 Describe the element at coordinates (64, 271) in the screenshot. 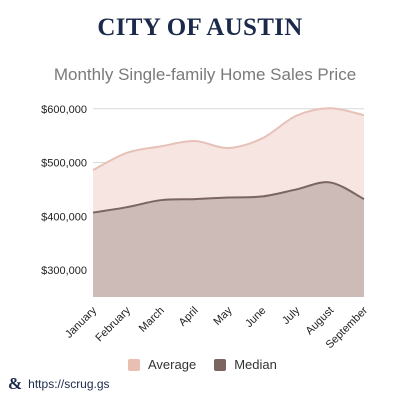

I see `y-tick-label: $300,000` at that location.